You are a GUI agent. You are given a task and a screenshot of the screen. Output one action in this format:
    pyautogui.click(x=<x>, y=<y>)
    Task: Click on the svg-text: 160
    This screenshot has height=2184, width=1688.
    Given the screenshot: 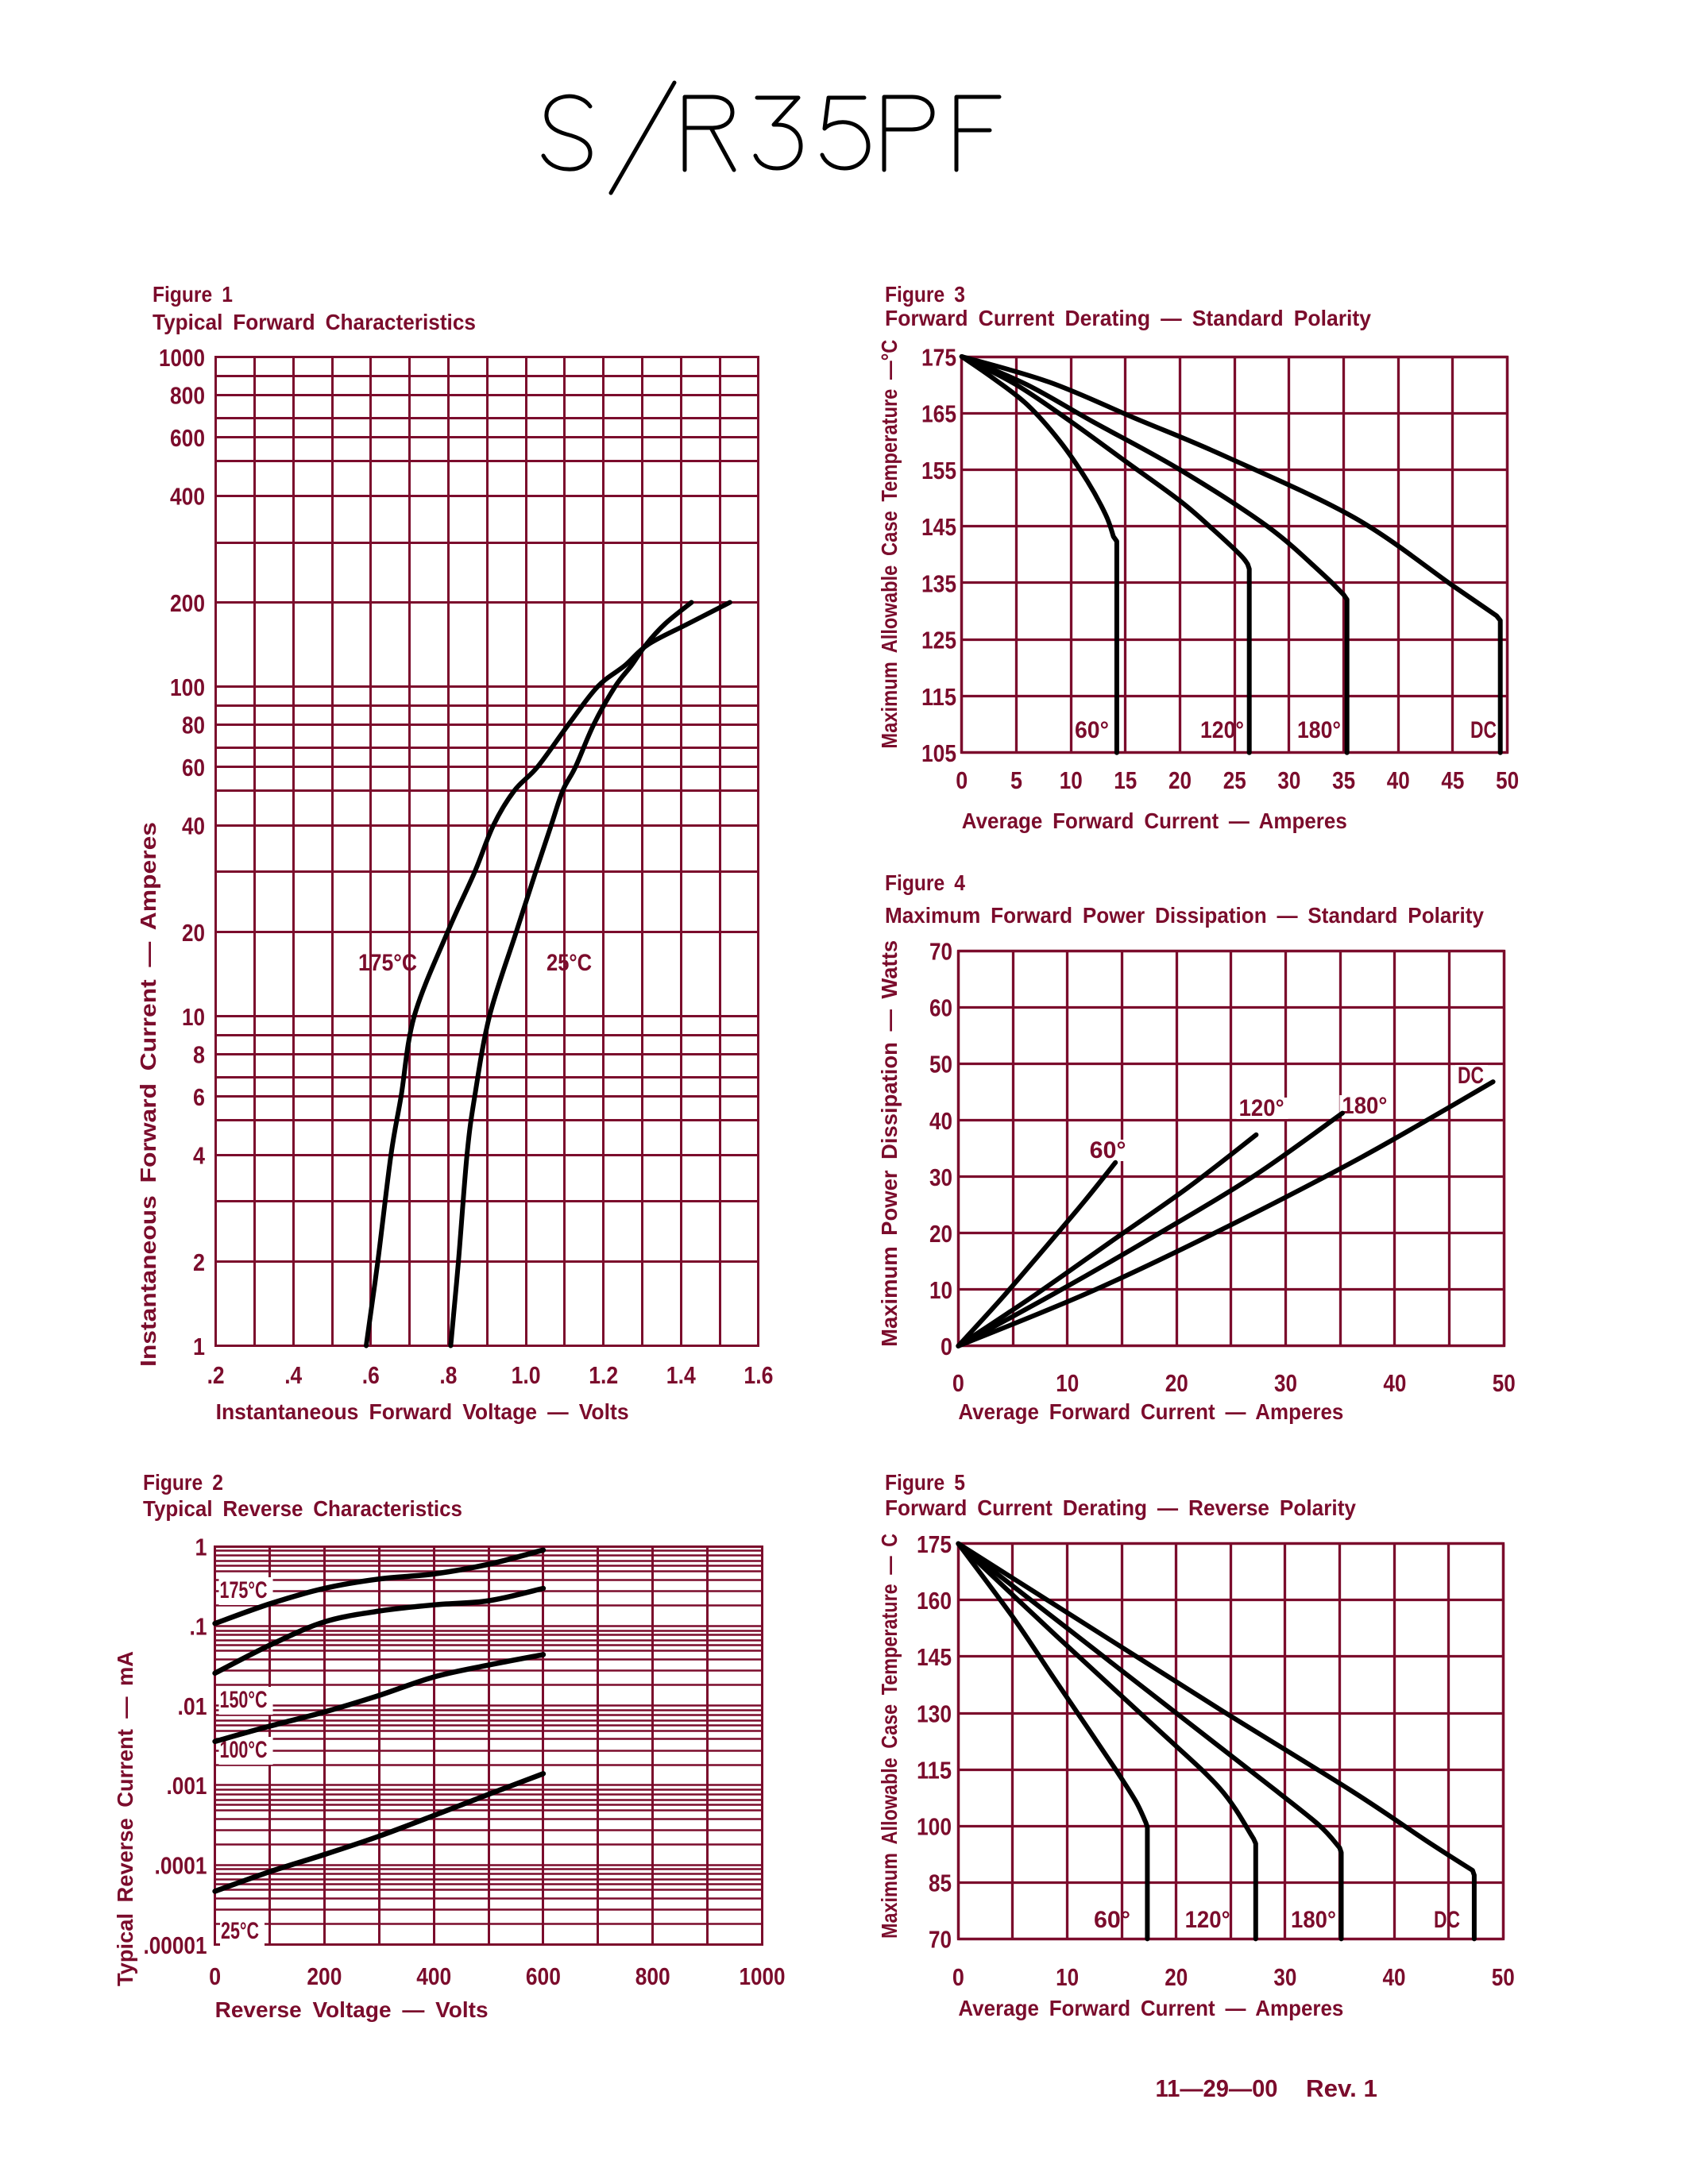 What is the action you would take?
    pyautogui.click(x=934, y=1601)
    